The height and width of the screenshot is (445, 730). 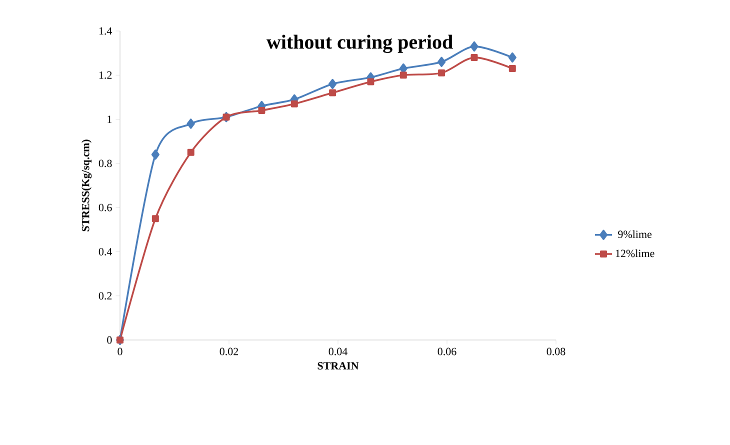 What do you see at coordinates (635, 234) in the screenshot?
I see `legend-label: 9%lime` at bounding box center [635, 234].